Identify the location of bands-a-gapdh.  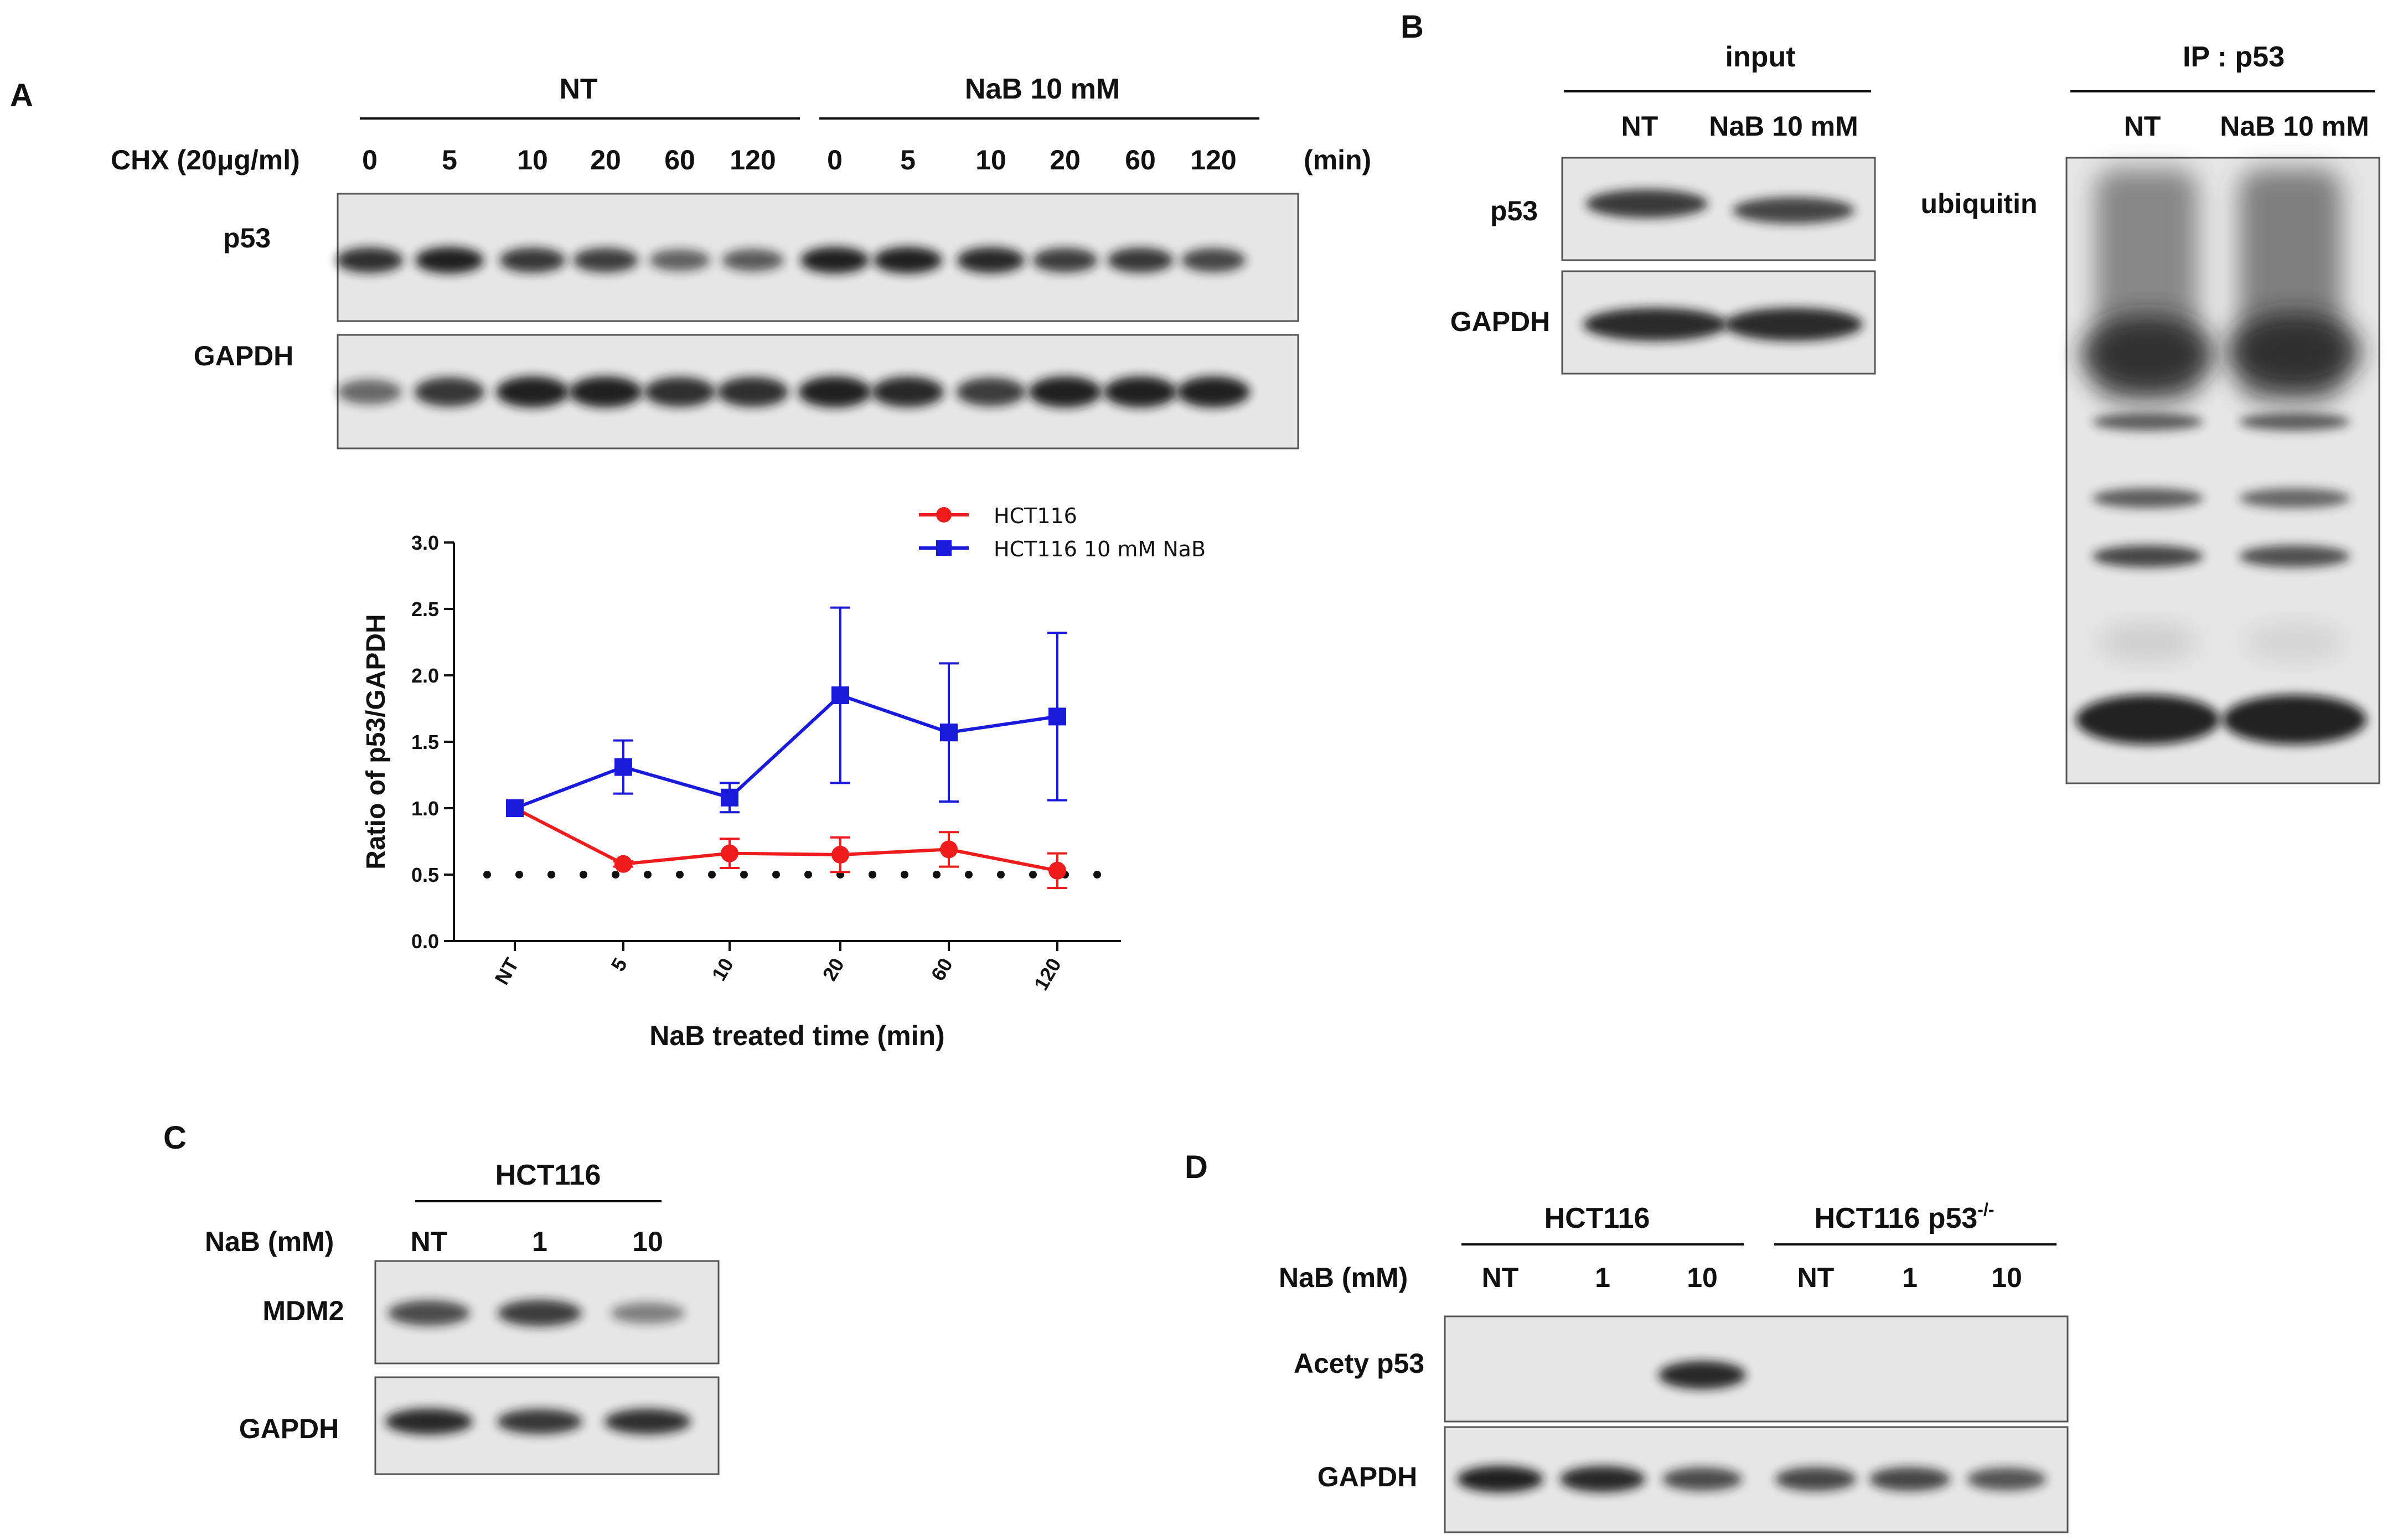
(794, 392).